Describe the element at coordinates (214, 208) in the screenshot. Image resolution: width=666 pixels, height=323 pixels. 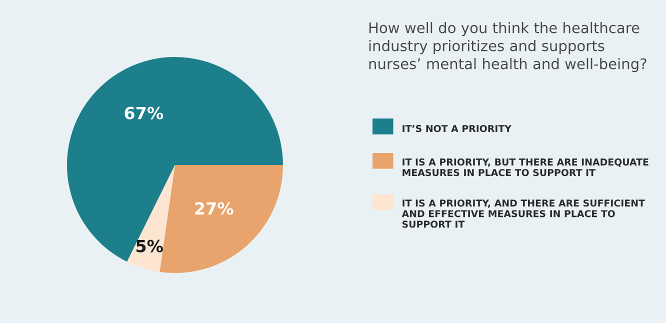
I see `data-label: 27%` at that location.